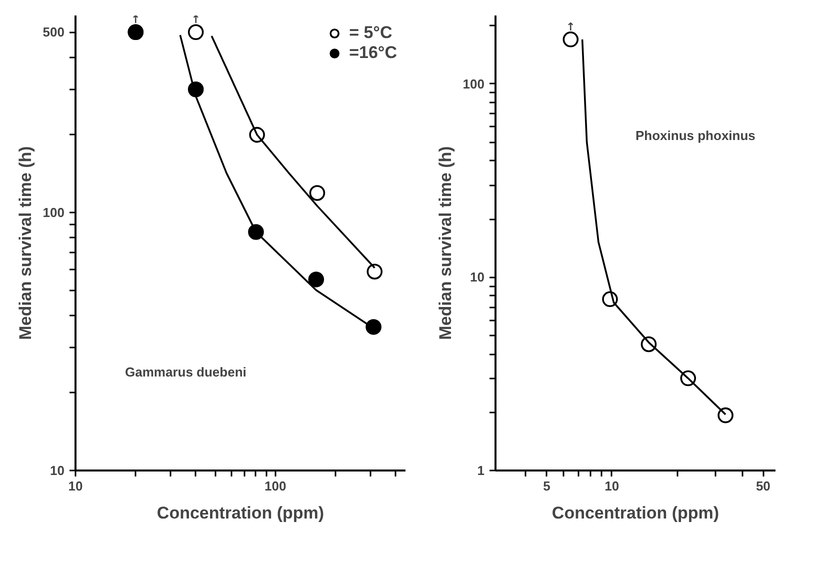 The image size is (821, 580). I want to click on y-tick-label: 1, so click(481, 470).